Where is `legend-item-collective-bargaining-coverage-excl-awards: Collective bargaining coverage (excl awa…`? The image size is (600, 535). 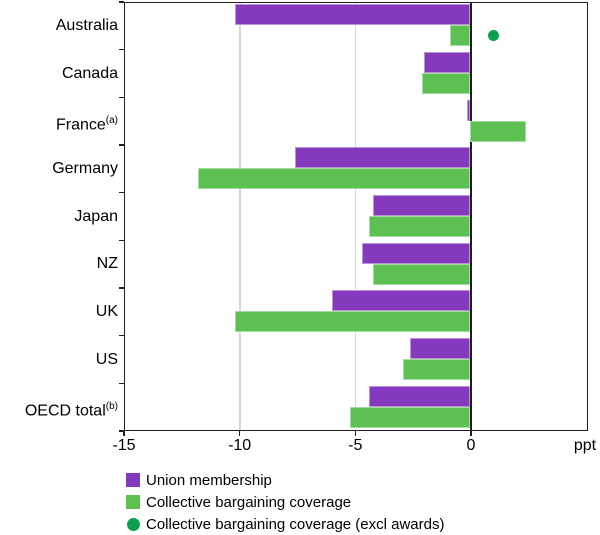
legend-item-collective-bargaining-coverage-excl-awards: Collective bargaining coverage (excl awa… is located at coordinates (285, 524).